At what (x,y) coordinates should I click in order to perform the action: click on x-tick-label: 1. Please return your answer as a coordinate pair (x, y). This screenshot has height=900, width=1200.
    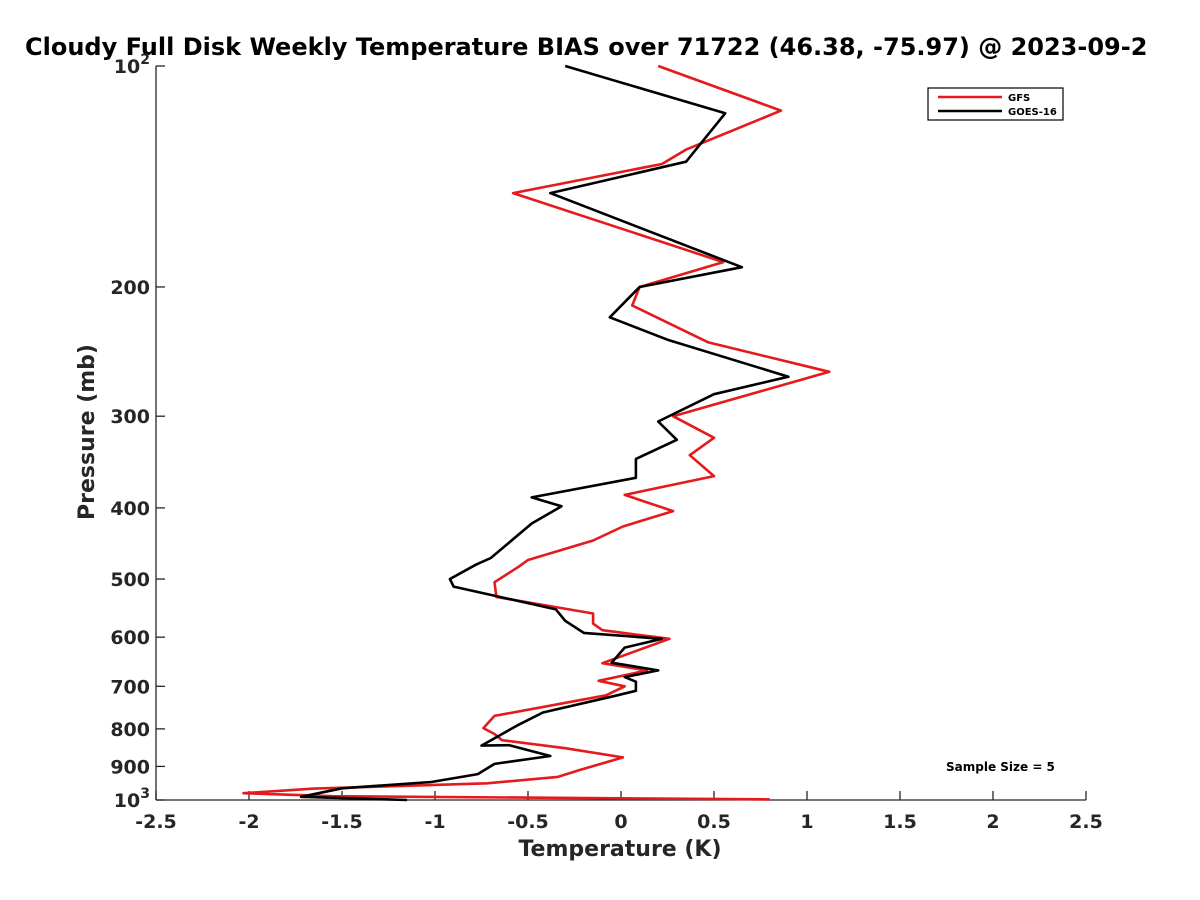
    Looking at the image, I should click on (806, 822).